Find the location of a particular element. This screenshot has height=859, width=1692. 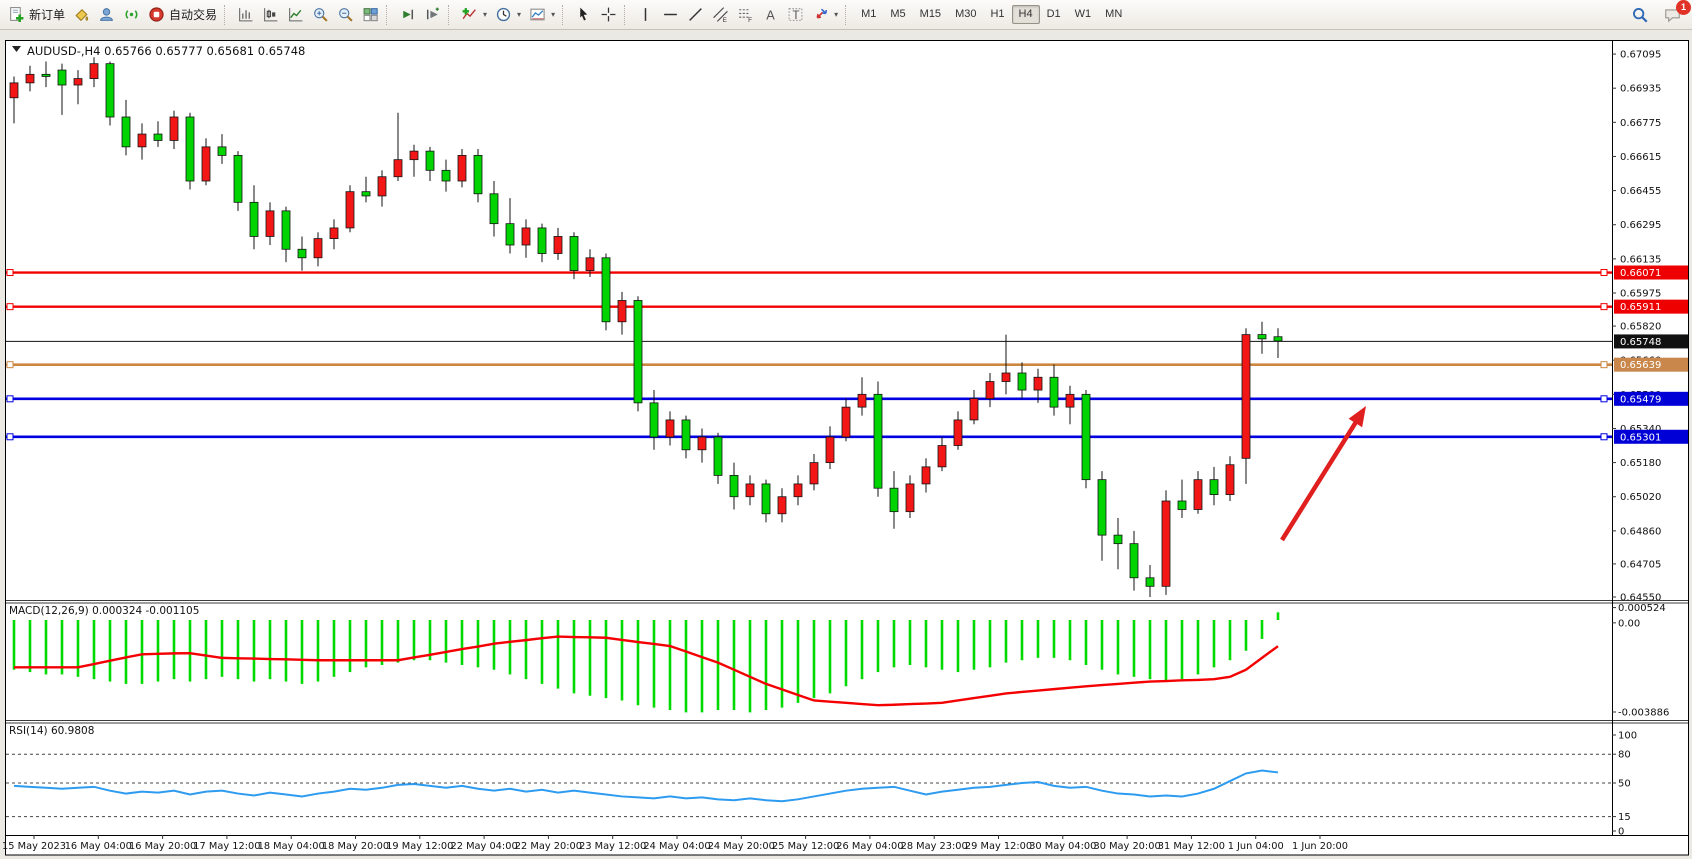

price-axis-tick-label: 0.65820 is located at coordinates (1640, 327).